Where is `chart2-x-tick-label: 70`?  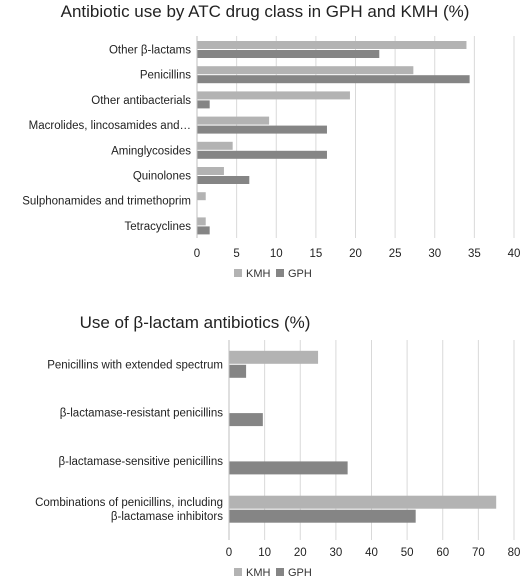
chart2-x-tick-label: 70 is located at coordinates (478, 553).